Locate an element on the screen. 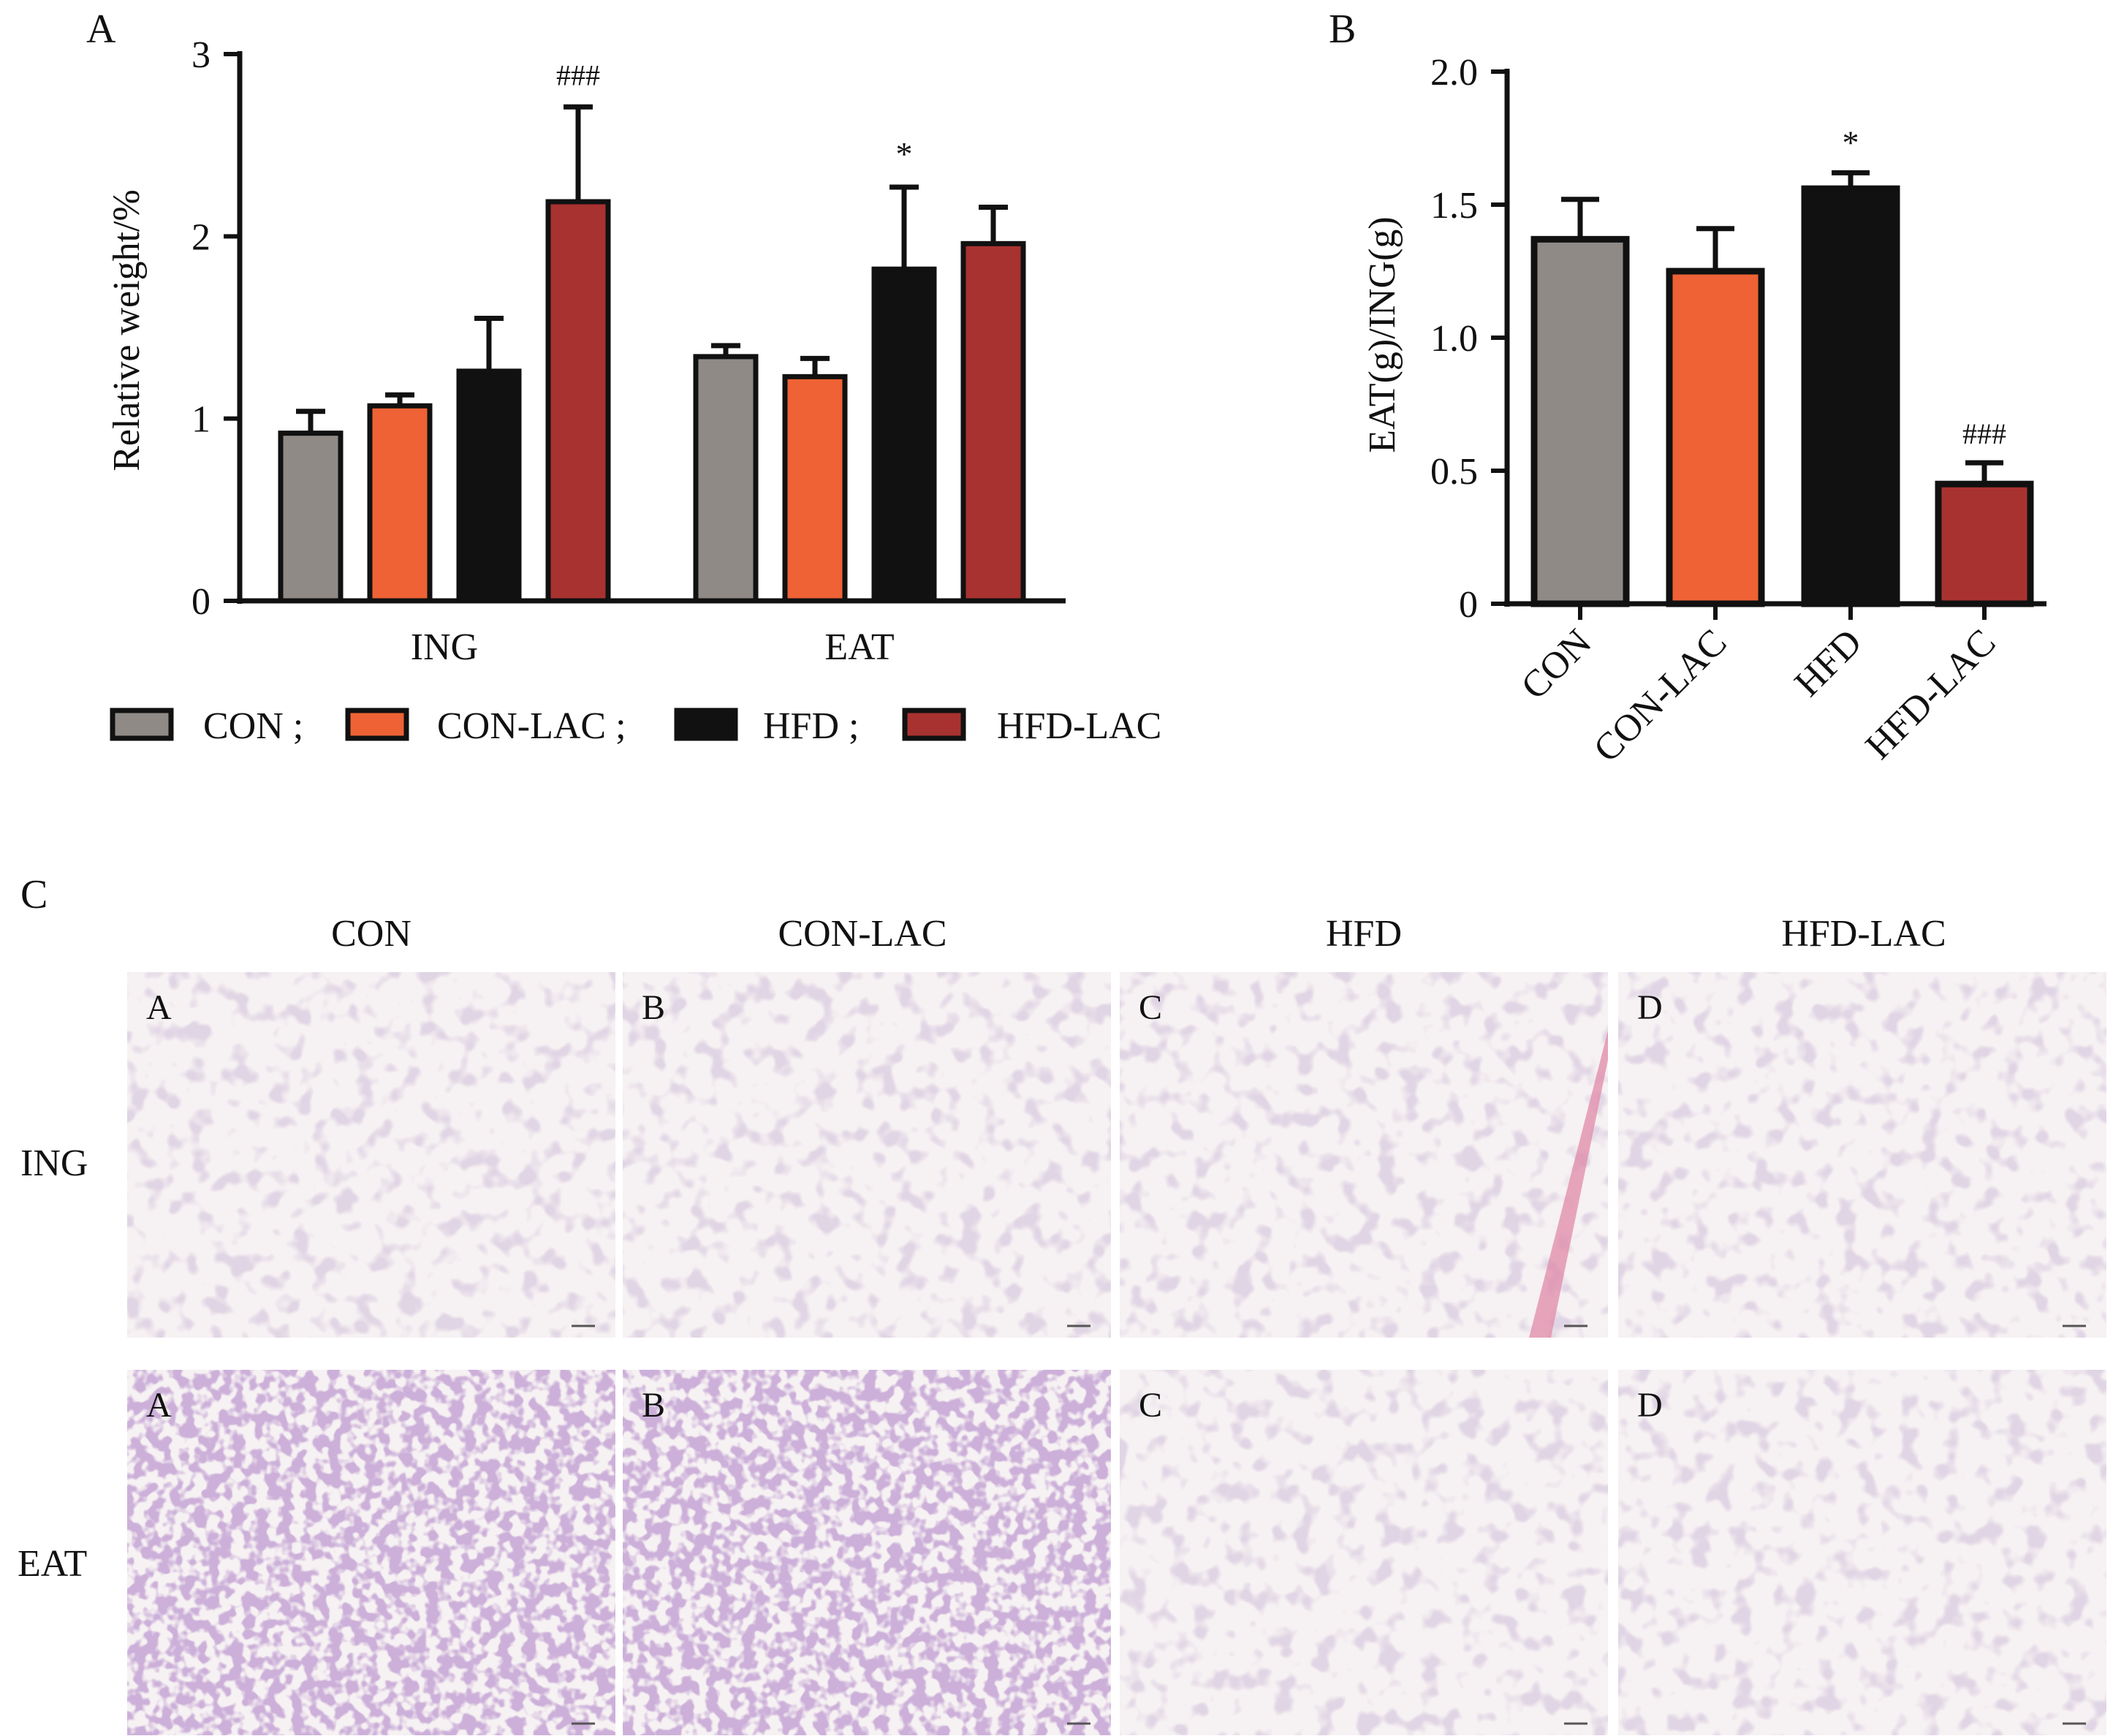 This screenshot has width=2113, height=1736. histology-vessel is located at coordinates (1568, 1184).